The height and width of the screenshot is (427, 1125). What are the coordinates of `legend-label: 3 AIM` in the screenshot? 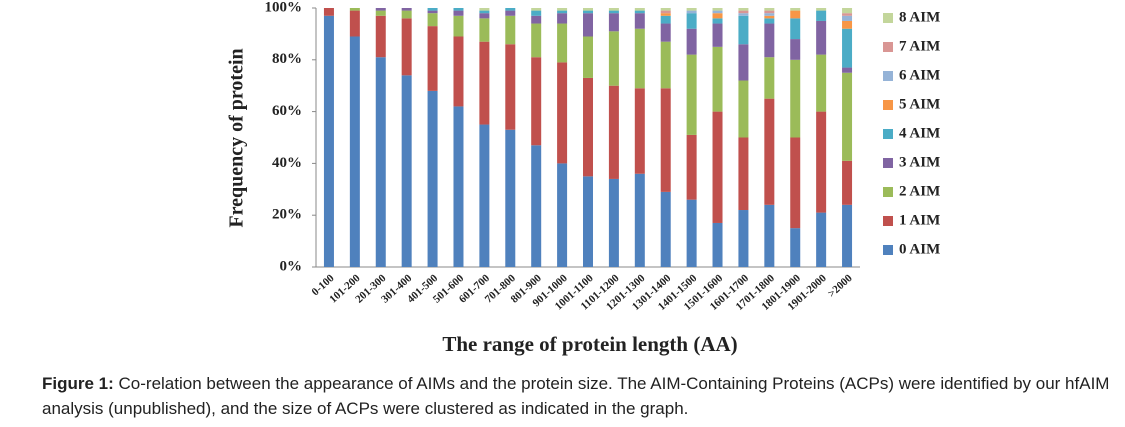 It's located at (919, 162).